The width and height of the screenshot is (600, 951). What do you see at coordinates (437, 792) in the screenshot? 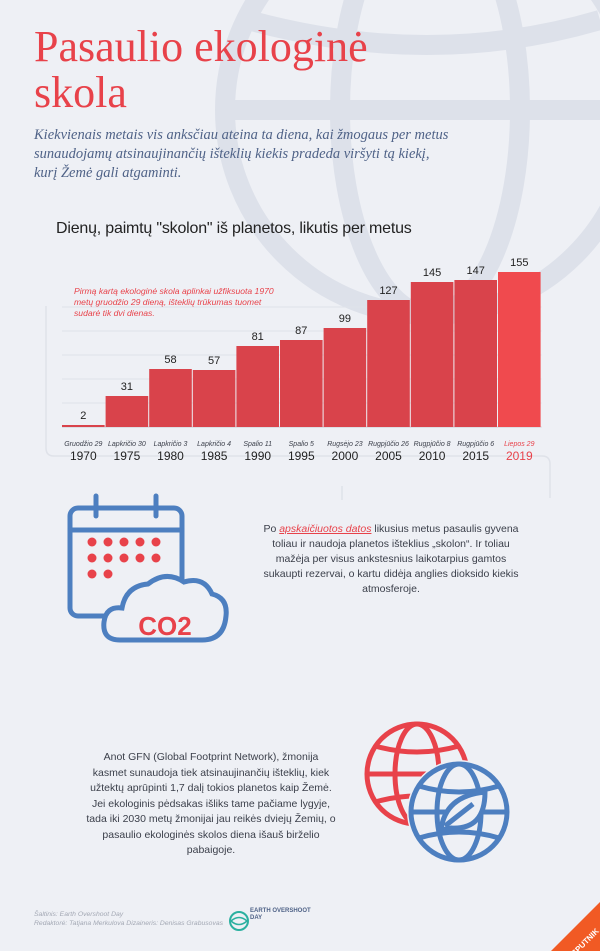
I see `two-globes-icon` at bounding box center [437, 792].